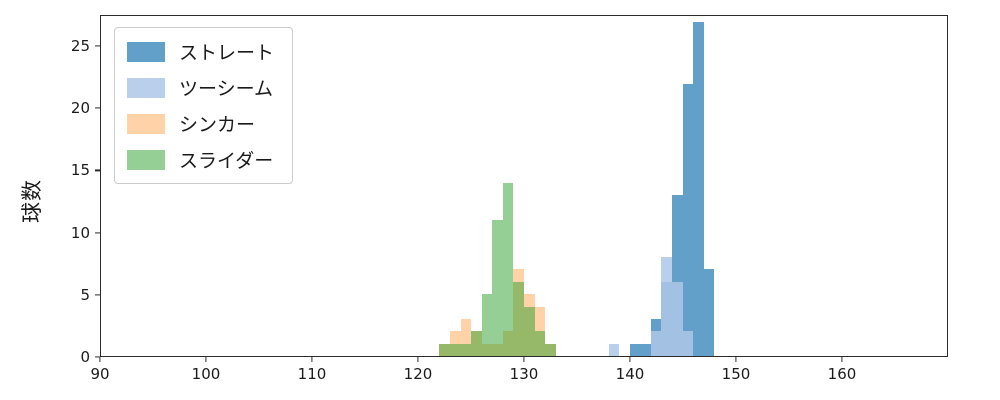  I want to click on y-tick-label: 5, so click(85, 294).